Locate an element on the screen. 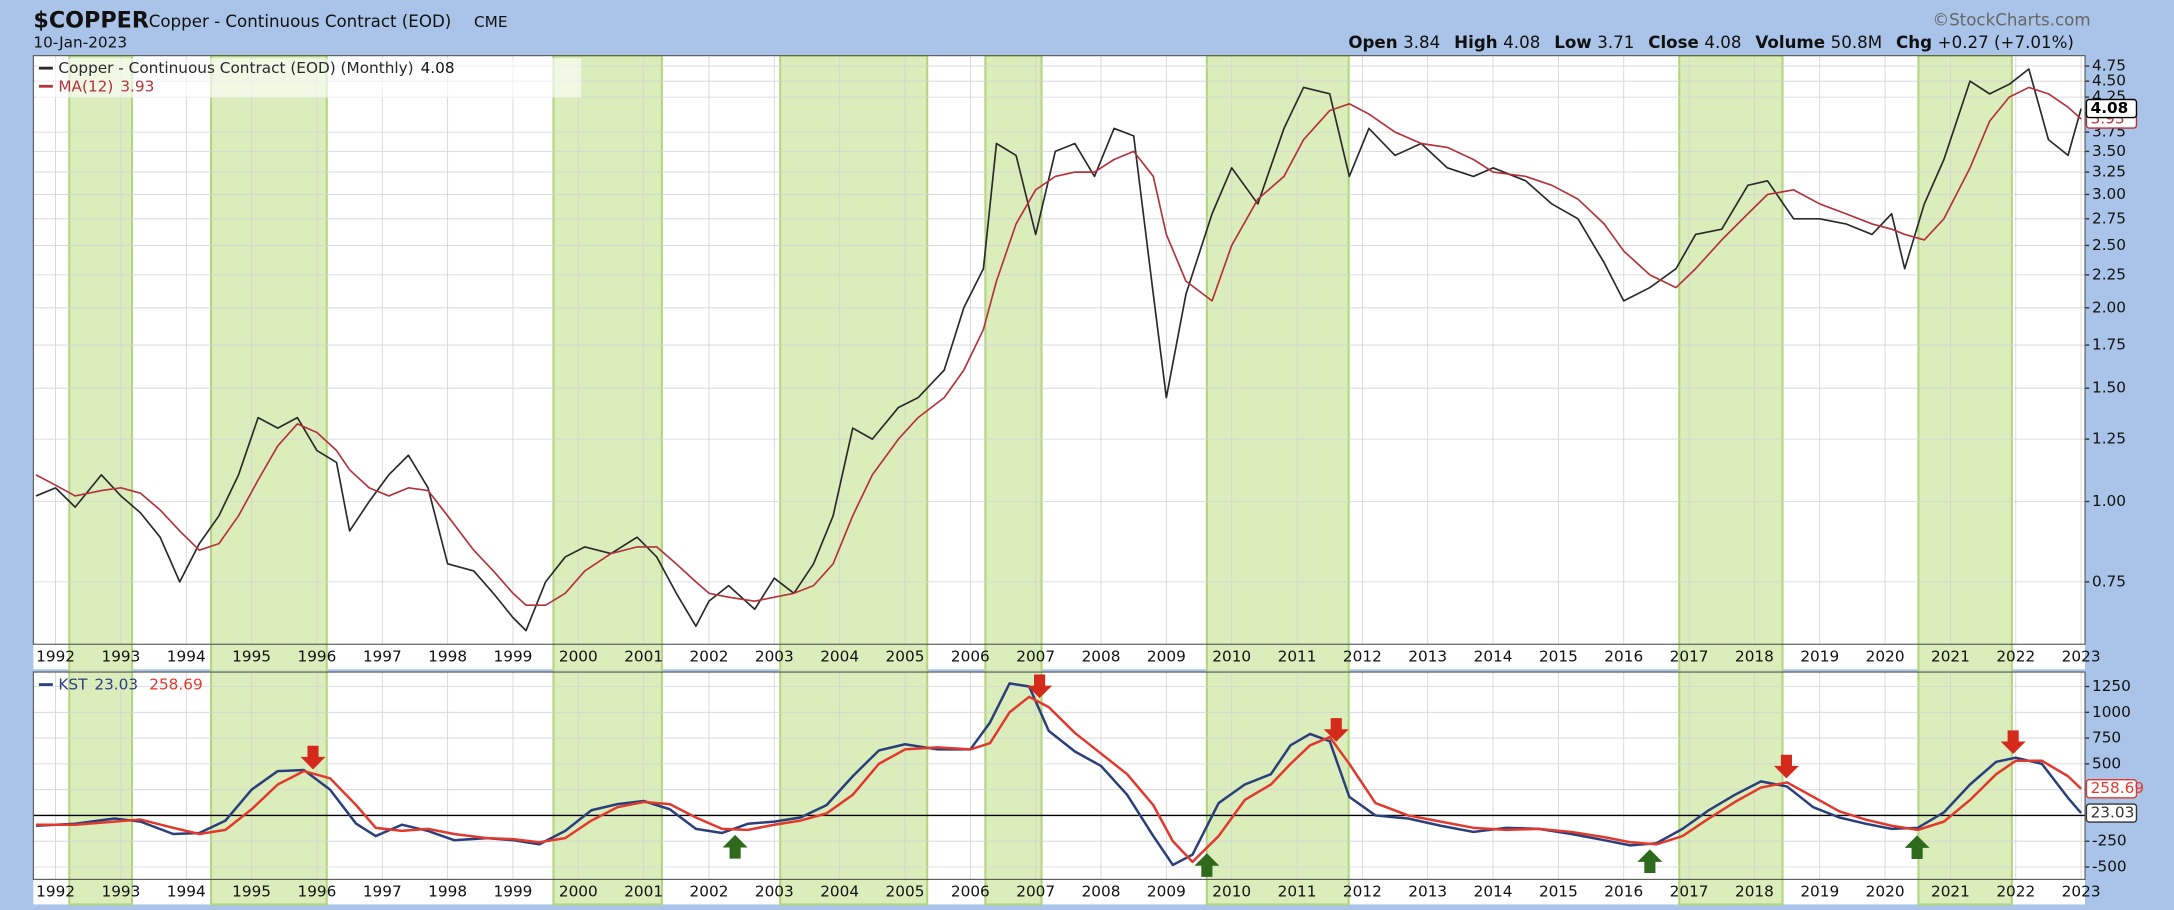 Image resolution: width=2174 pixels, height=910 pixels. legend-box is located at coordinates (309, 78).